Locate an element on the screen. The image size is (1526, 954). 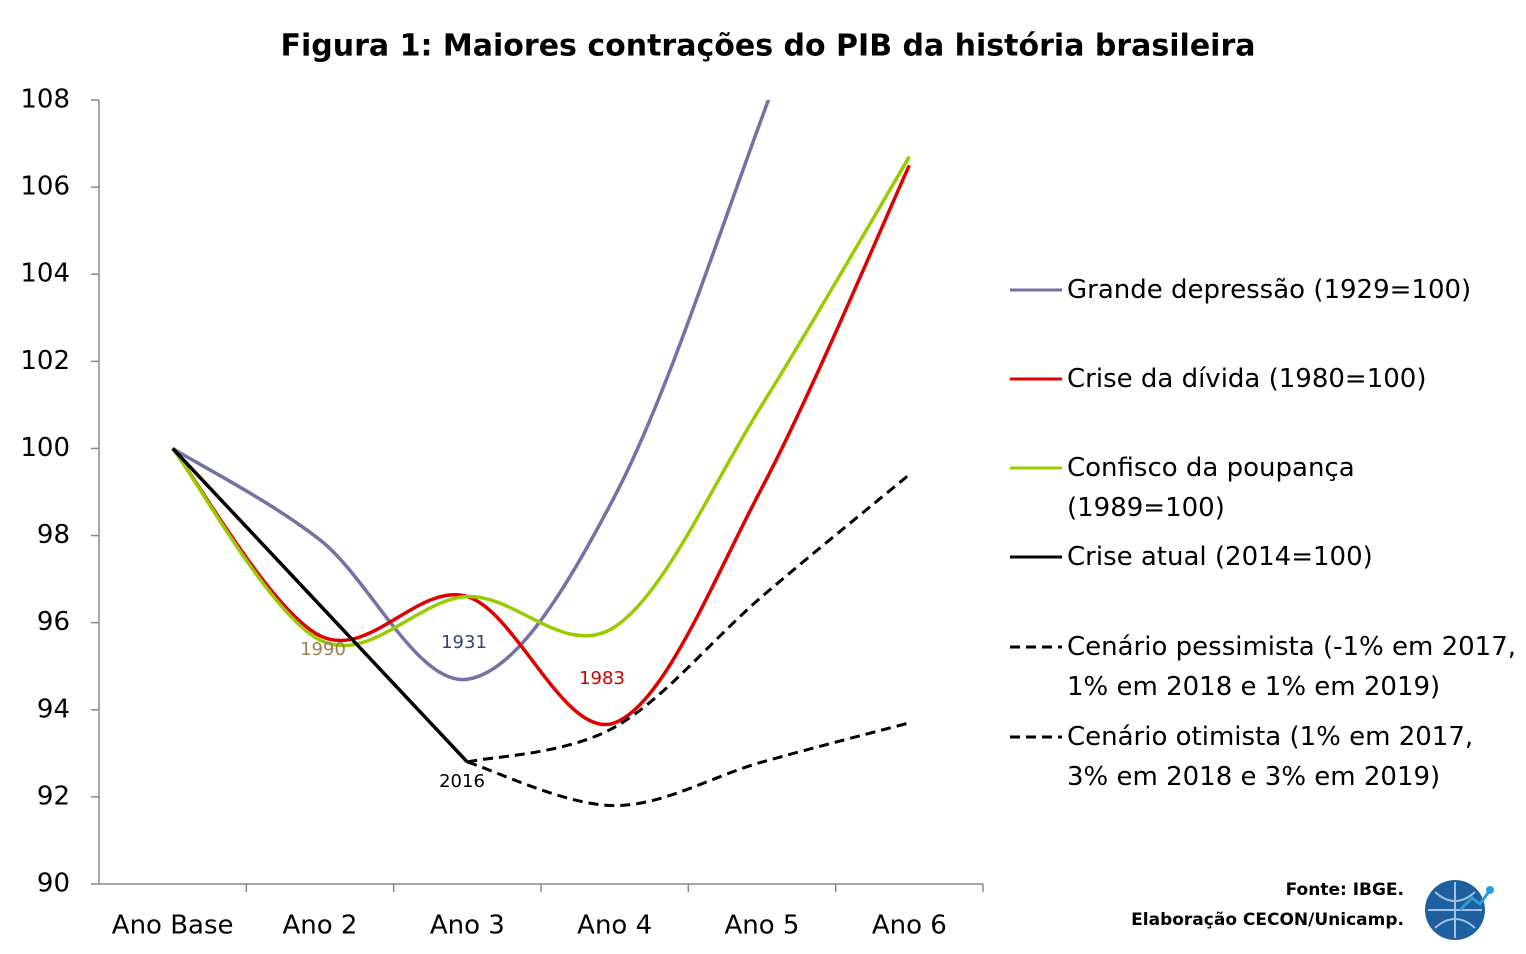
x-tick-label: Ano 4 is located at coordinates (614, 926).